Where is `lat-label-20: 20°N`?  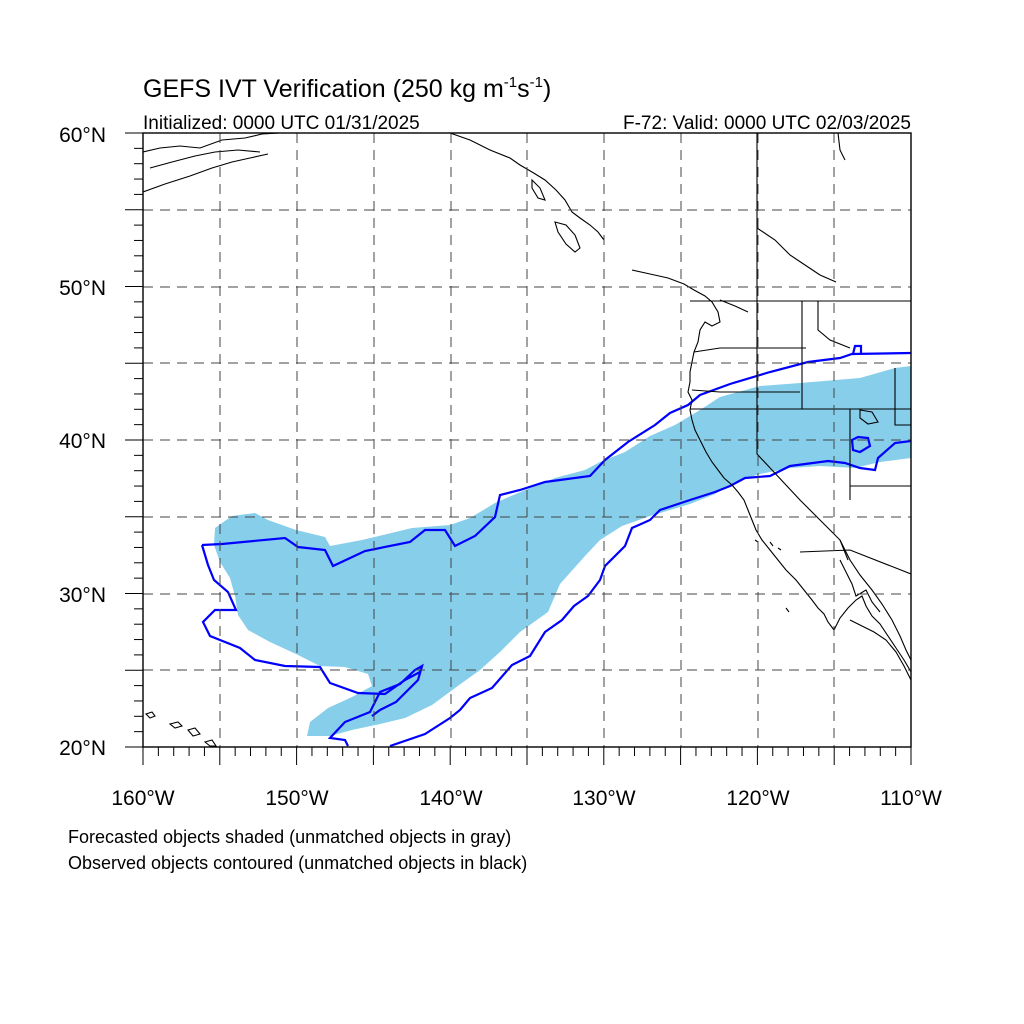 lat-label-20: 20°N is located at coordinates (82, 748).